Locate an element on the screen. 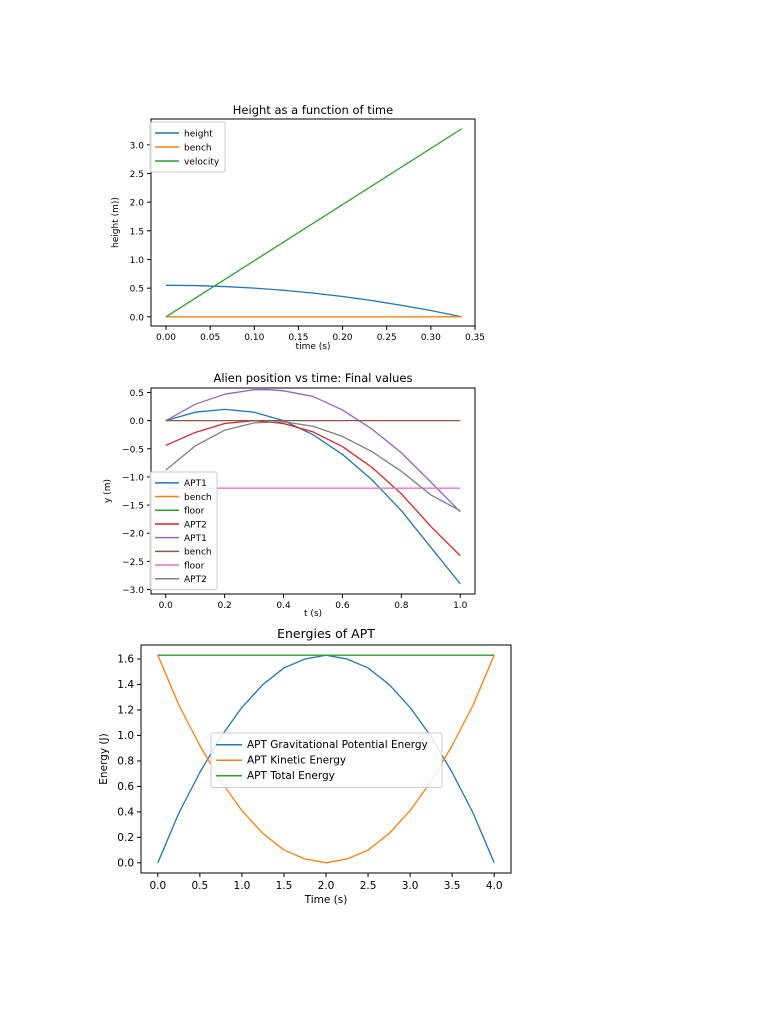  plot-frame is located at coordinates (313, 222).